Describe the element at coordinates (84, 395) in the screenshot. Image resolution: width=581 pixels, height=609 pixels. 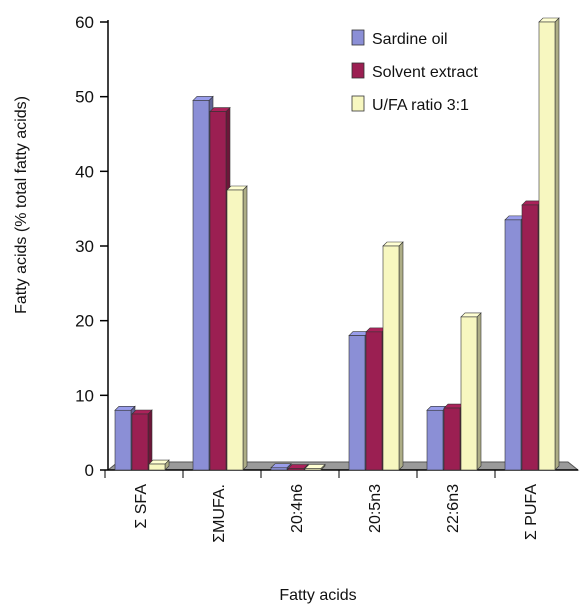
I see `y-tick-label: 10` at that location.